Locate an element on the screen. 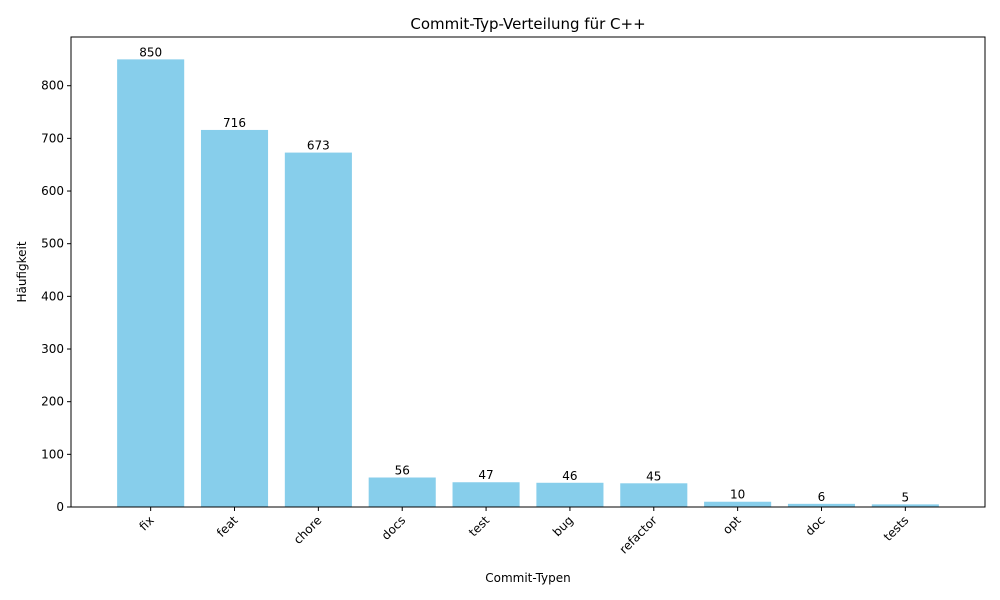 The width and height of the screenshot is (1000, 600). y-tick-label-700: 700 is located at coordinates (52, 138).